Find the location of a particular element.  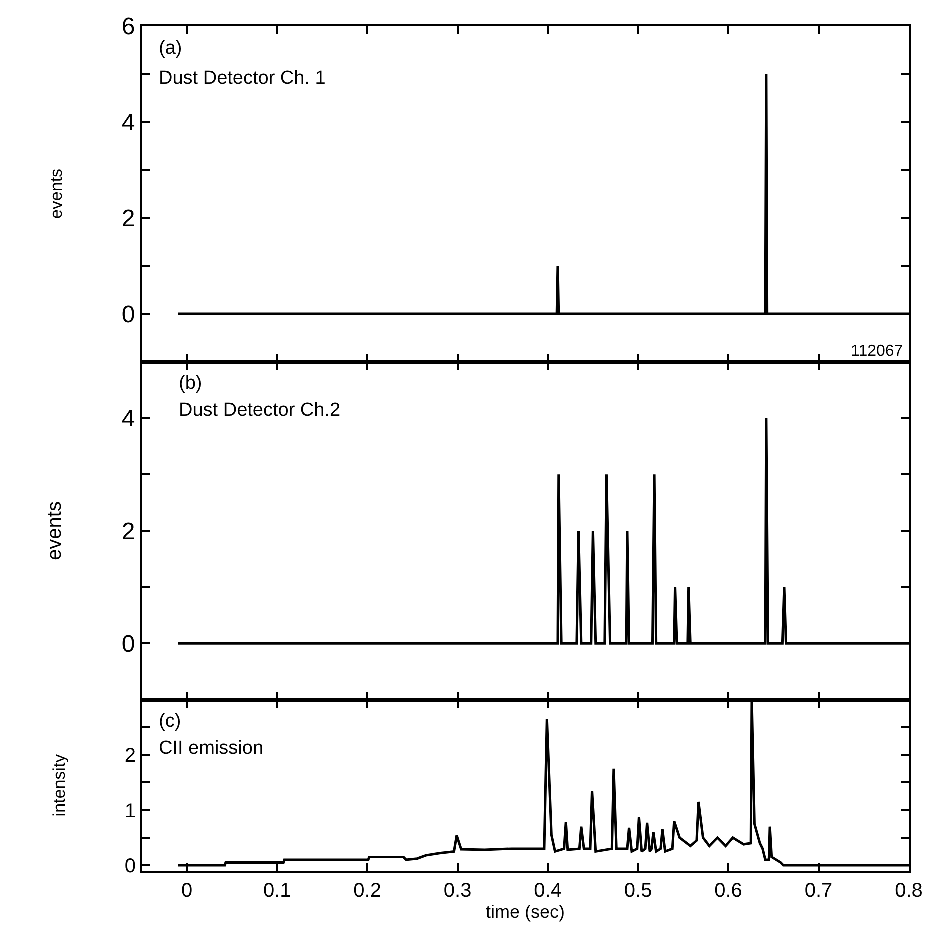

annotation: Dust Detector Ch.2 is located at coordinates (260, 410).